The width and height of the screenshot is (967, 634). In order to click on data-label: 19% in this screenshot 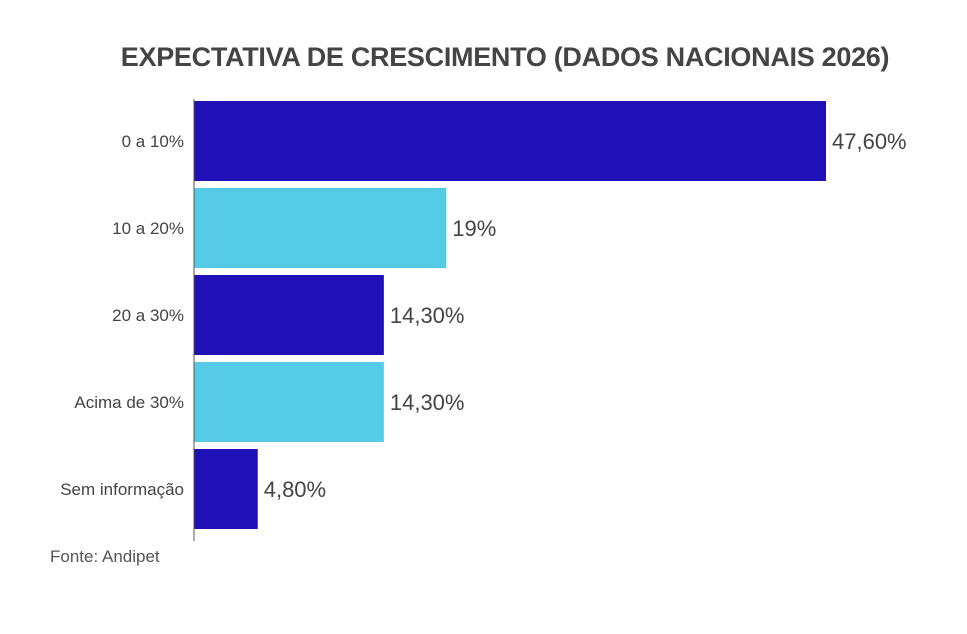, I will do `click(474, 228)`.